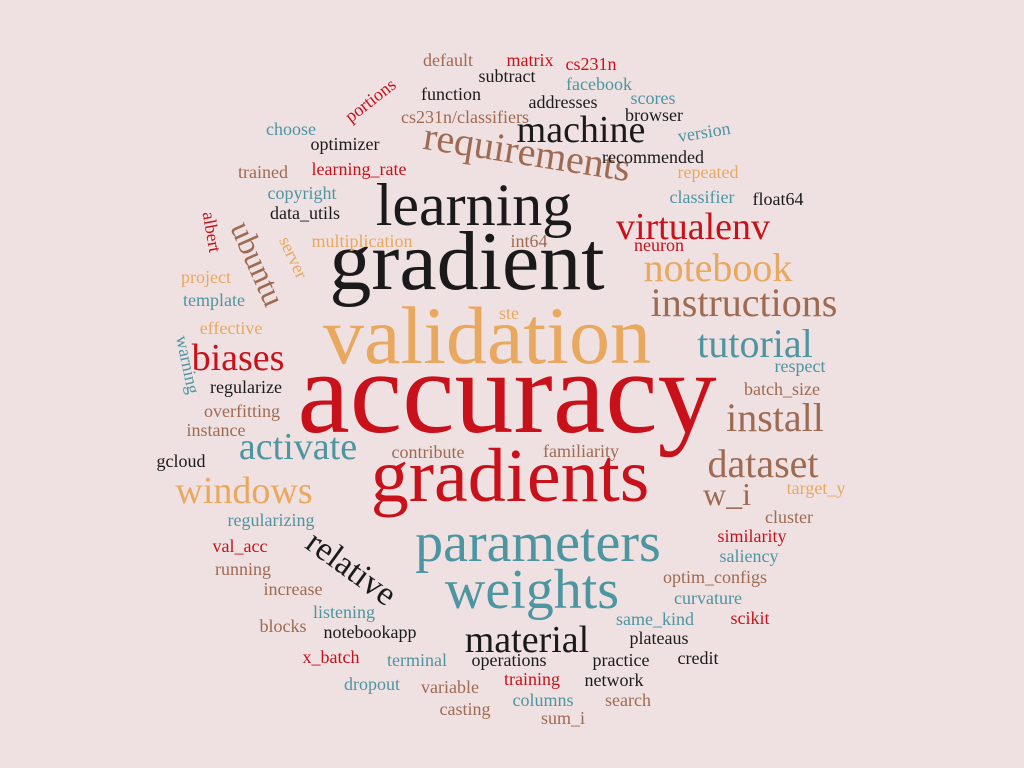  Describe the element at coordinates (465, 709) in the screenshot. I see `word-casting: casting` at that location.